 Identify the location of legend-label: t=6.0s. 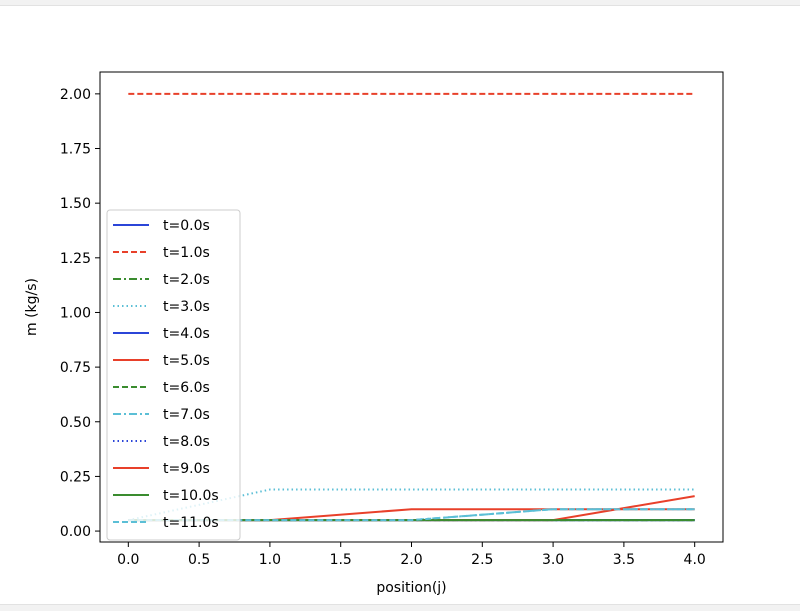
(186, 388).